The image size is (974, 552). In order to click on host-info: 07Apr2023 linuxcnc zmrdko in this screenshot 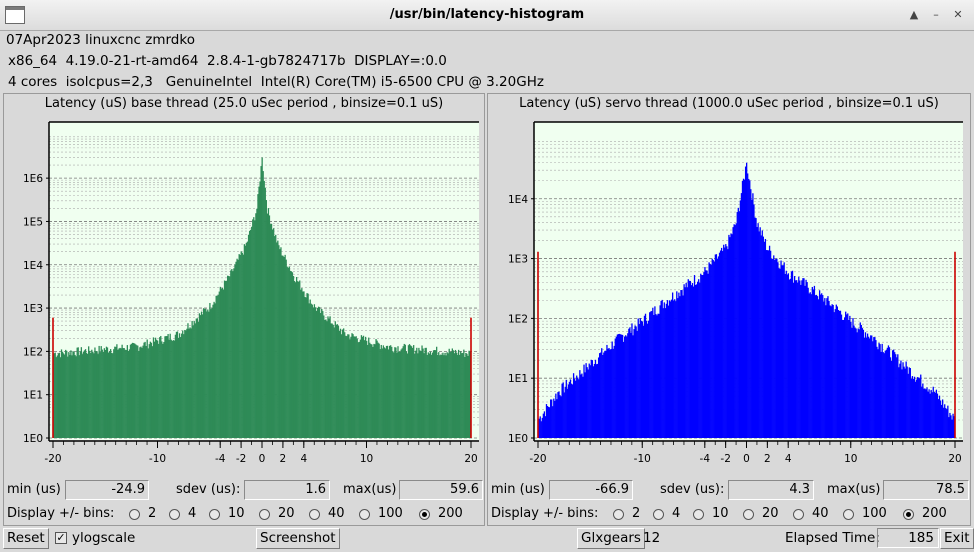, I will do `click(100, 40)`.